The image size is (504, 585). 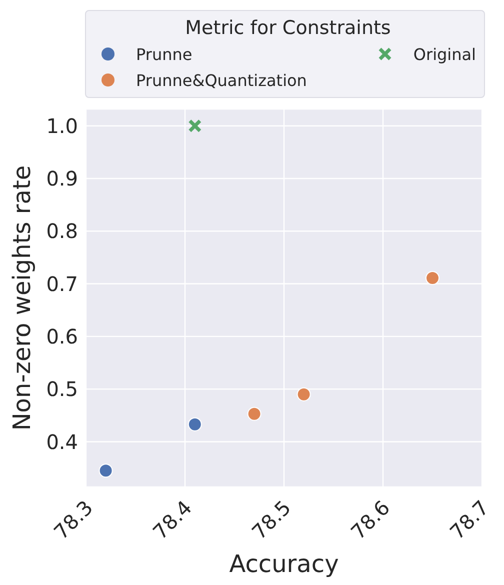 I want to click on y-tick-label: 0.9, so click(x=62, y=178).